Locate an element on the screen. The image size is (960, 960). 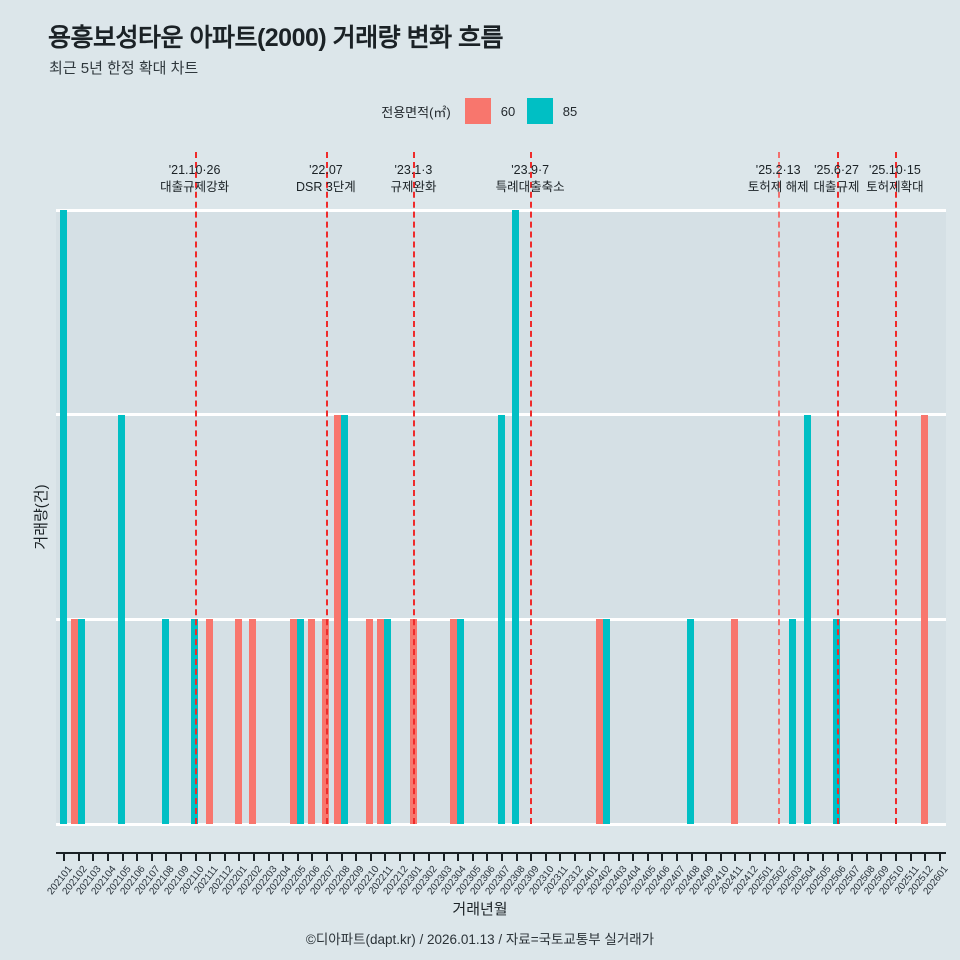
annotation-date: '23.9·7 is located at coordinates (530, 170).